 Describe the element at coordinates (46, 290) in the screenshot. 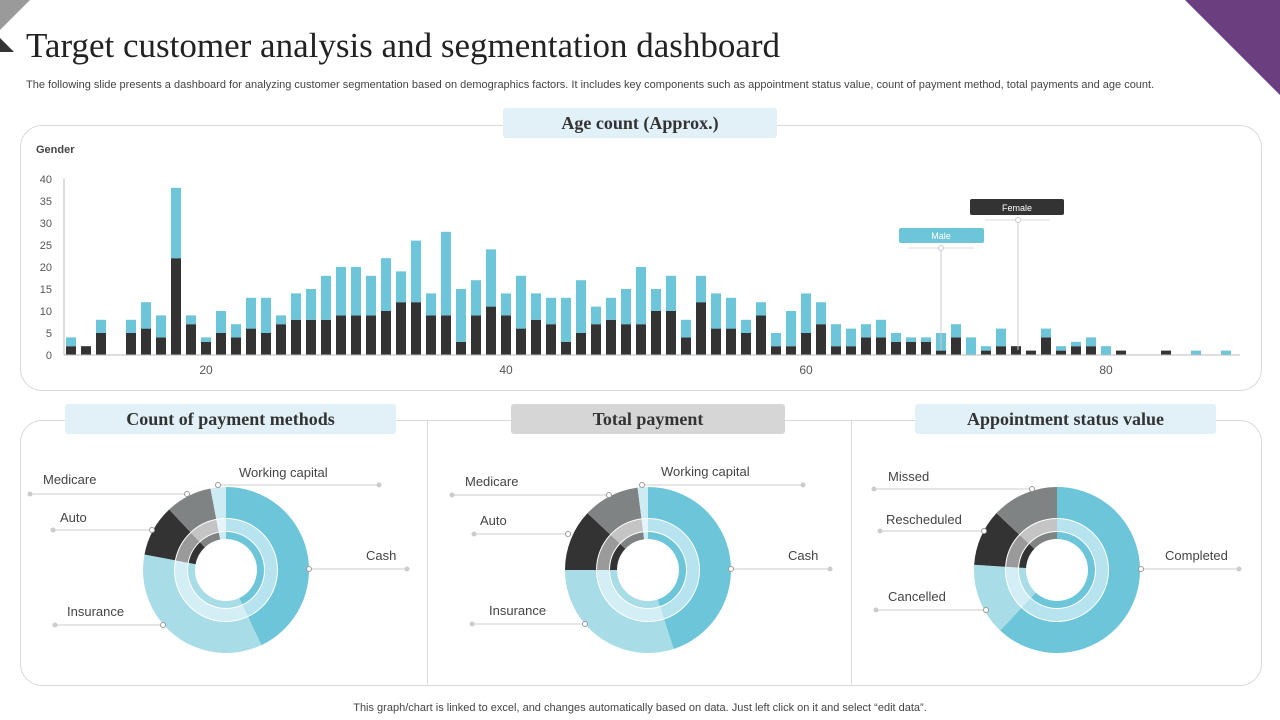

I see `y-tick-label: 15` at that location.